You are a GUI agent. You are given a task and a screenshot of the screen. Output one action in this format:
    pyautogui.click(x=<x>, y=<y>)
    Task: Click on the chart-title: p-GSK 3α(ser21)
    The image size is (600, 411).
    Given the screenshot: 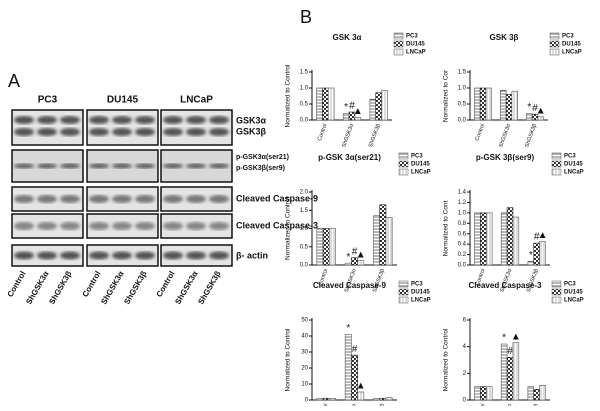 What is the action you would take?
    pyautogui.click(x=349, y=157)
    